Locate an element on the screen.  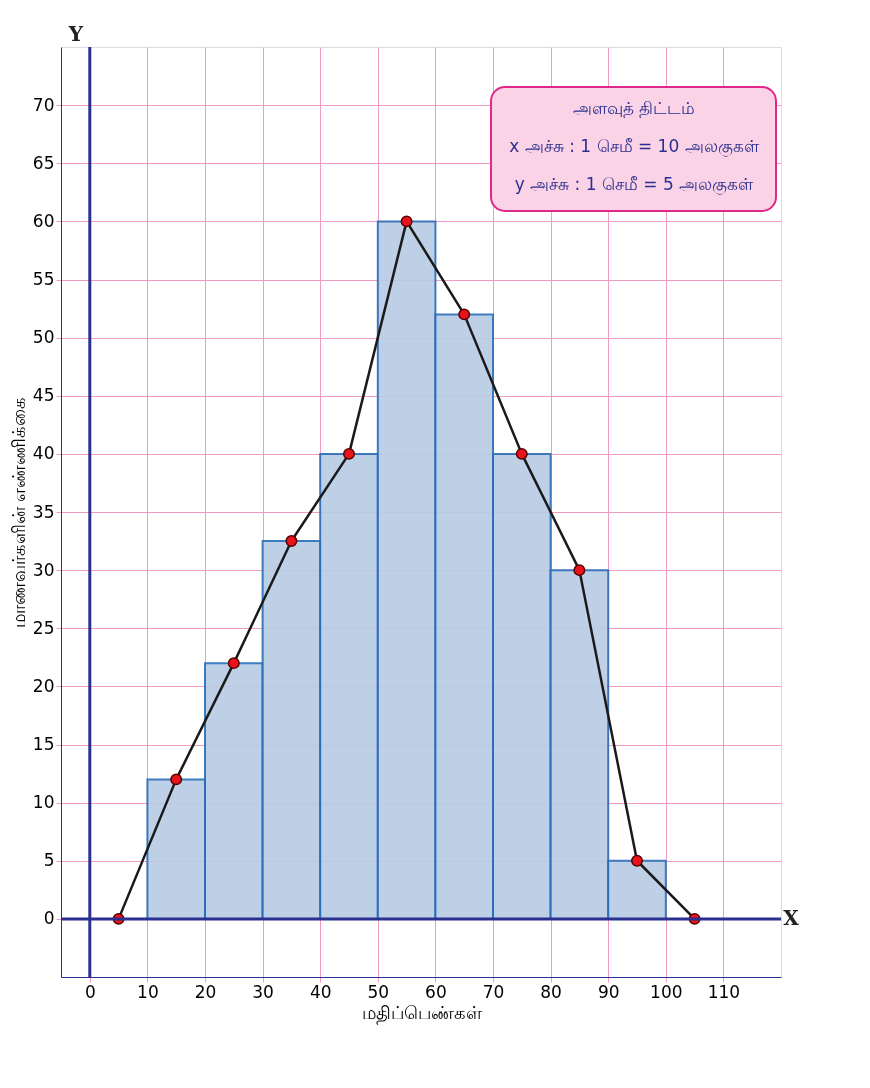
y-tick-label: 40 is located at coordinates (43, 453).